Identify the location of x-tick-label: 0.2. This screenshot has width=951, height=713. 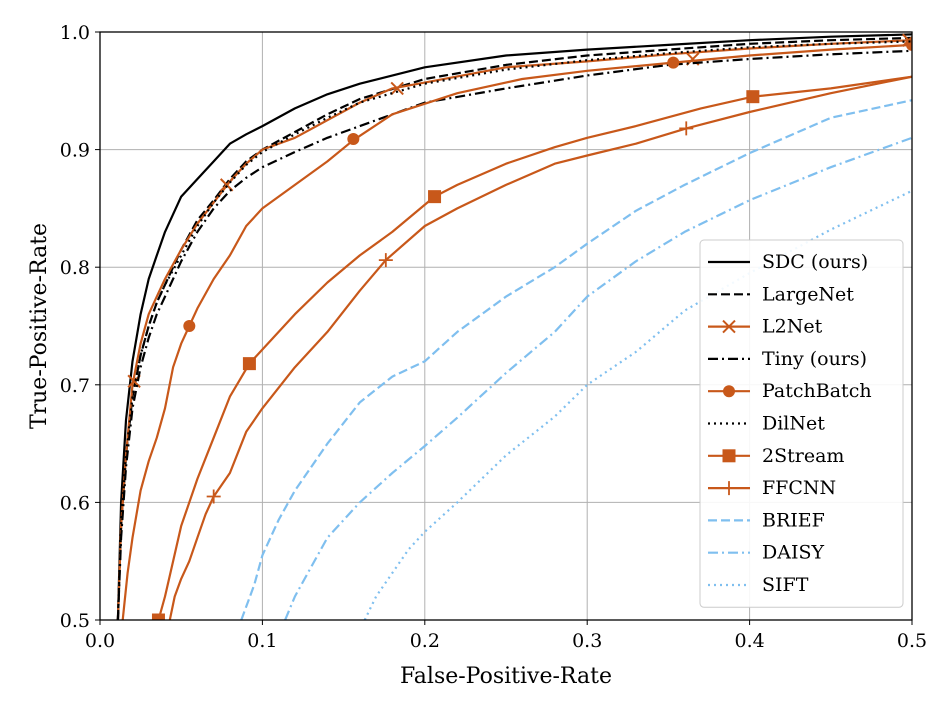
(425, 641).